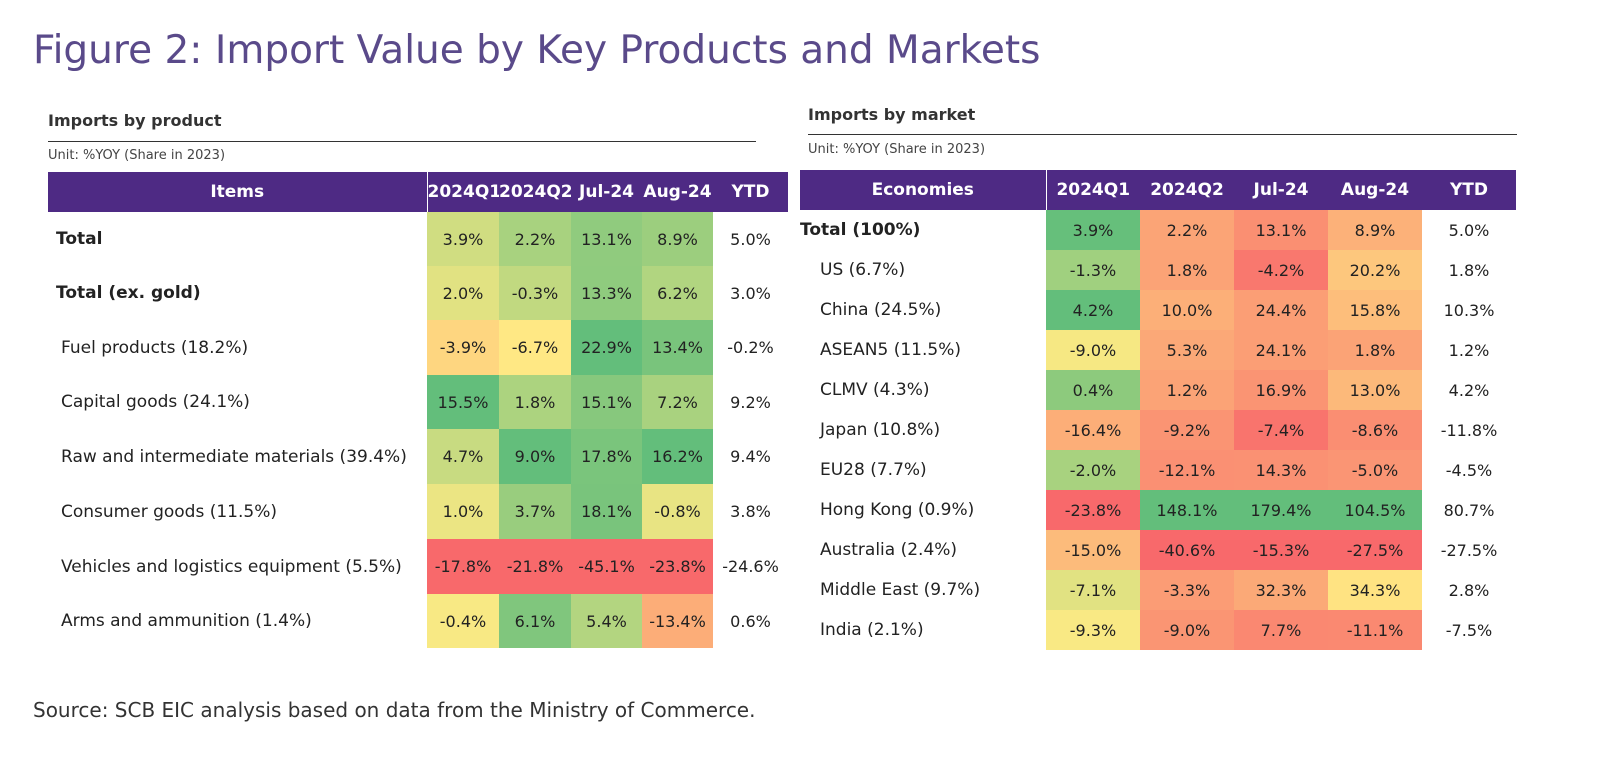  Describe the element at coordinates (1281, 510) in the screenshot. I see `market-value-cell: 179.4%` at that location.